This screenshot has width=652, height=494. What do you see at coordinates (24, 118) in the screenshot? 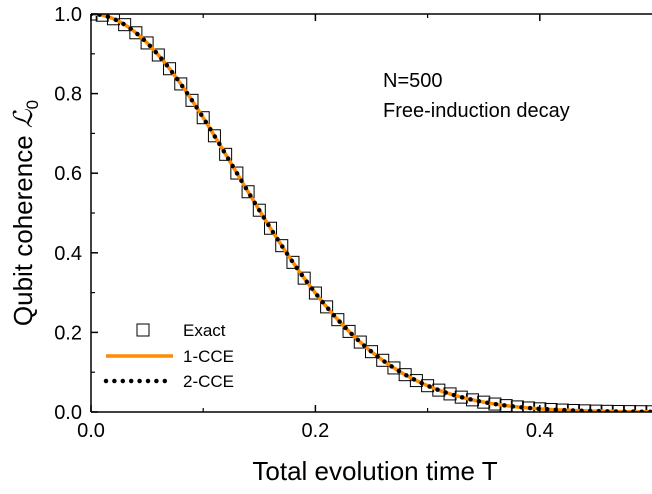
I see `y-axis-label-symbol: ℒ` at bounding box center [24, 118].